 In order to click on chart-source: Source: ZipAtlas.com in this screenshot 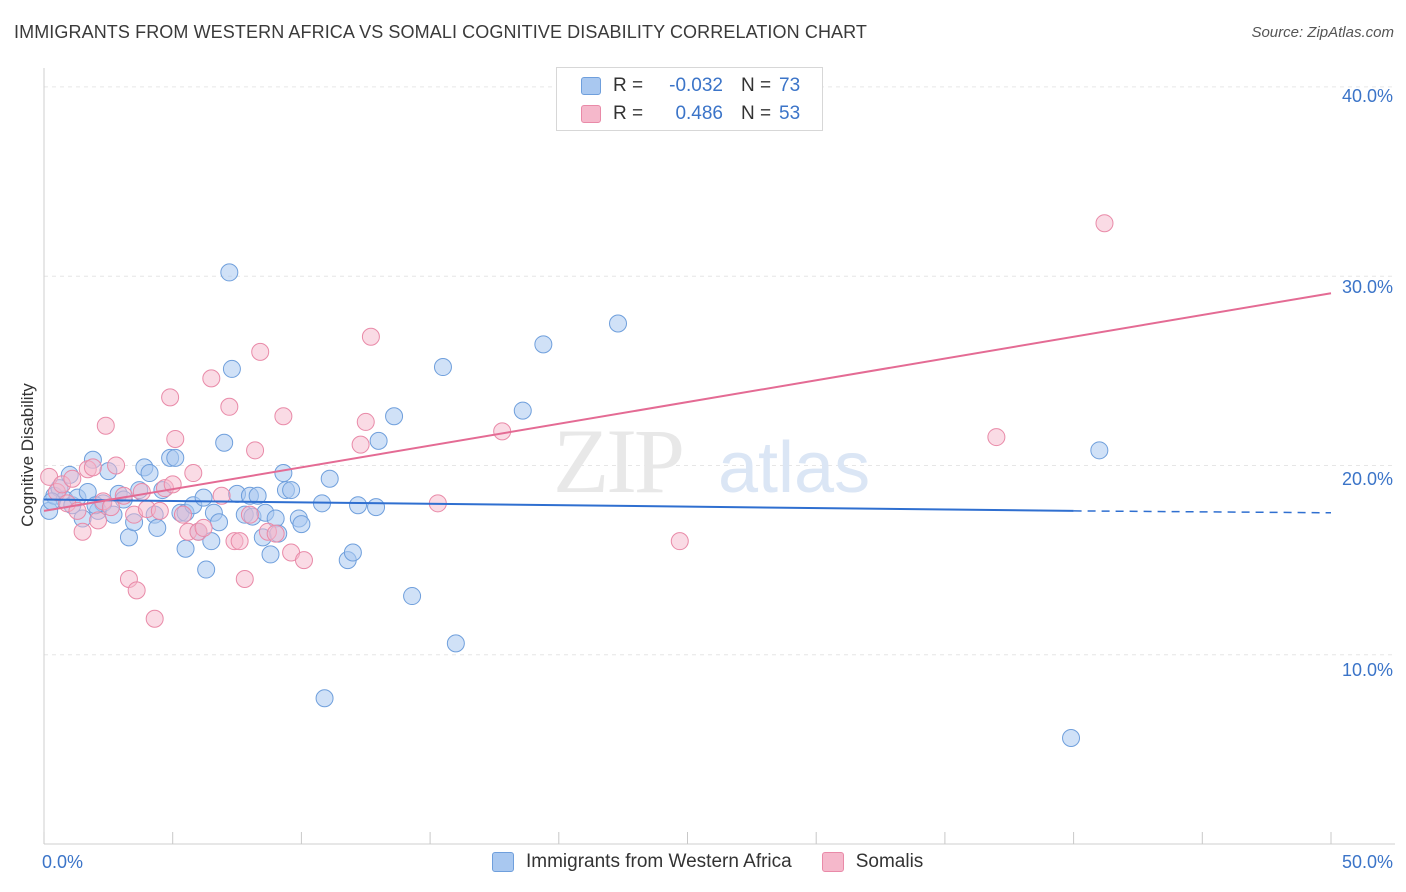, I will do `click(1322, 32)`.